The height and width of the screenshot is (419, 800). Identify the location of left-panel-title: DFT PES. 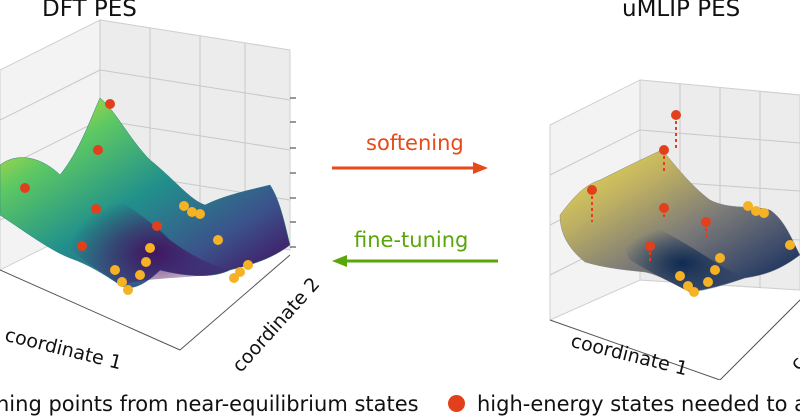
(89, 11).